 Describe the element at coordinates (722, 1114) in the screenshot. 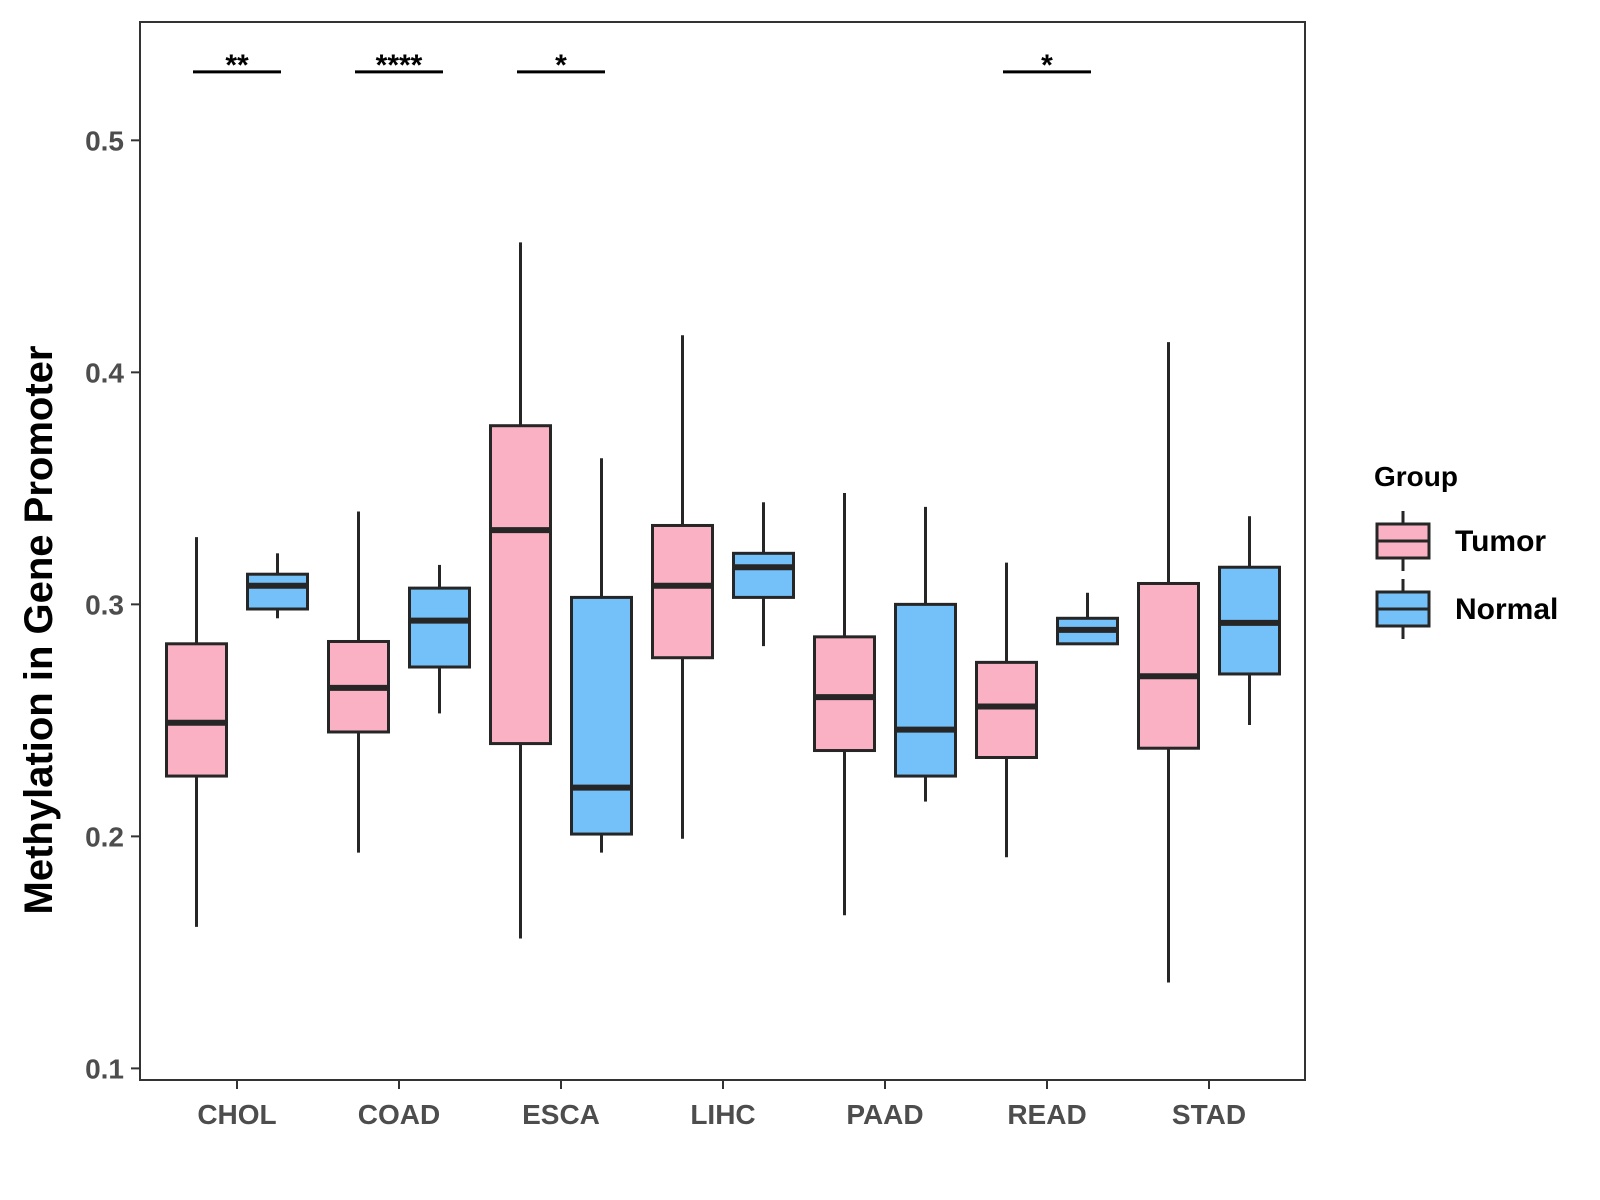

I see `x-tick-label: LIHC` at that location.